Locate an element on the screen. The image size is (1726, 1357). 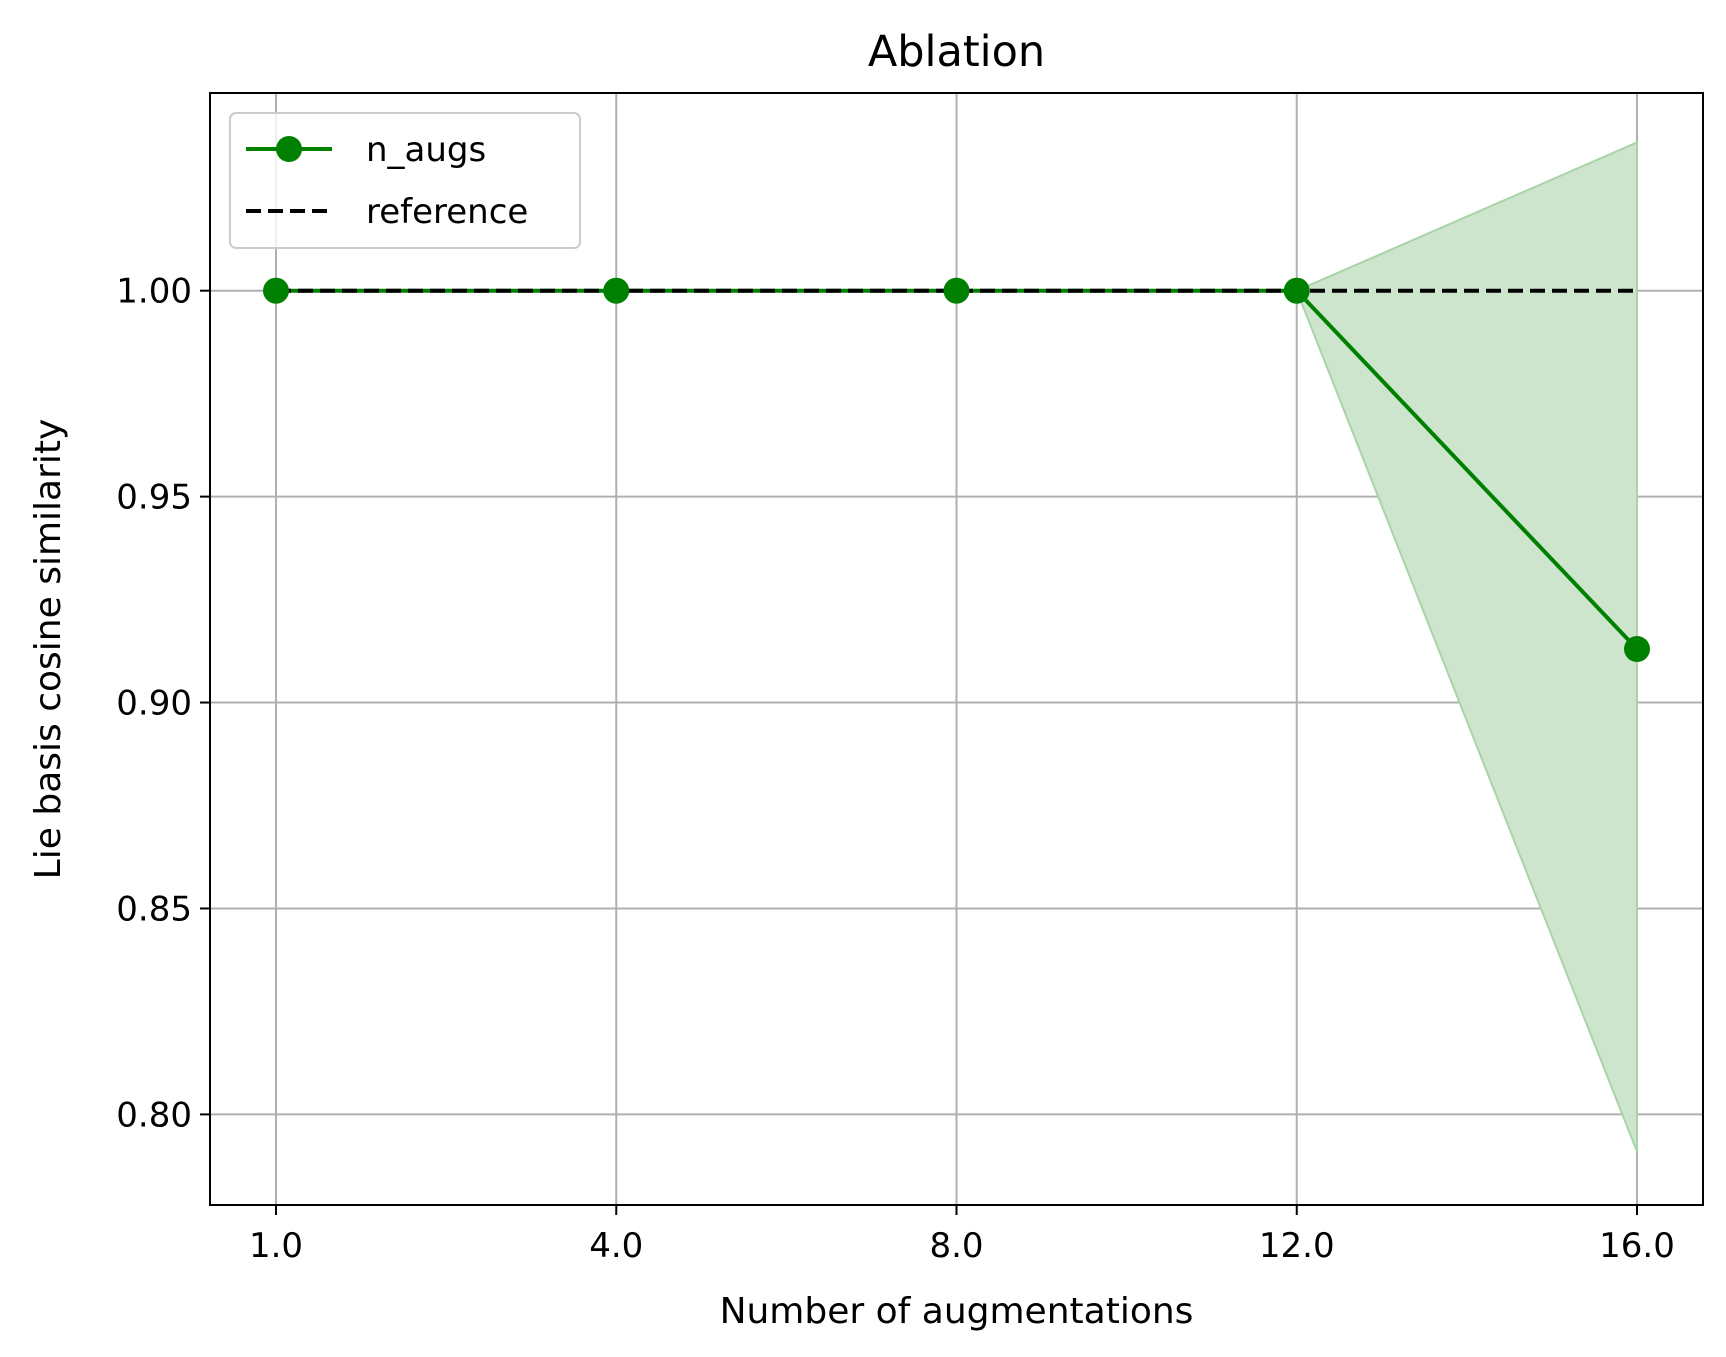
x-axis-label: Number of augmentations is located at coordinates (957, 1311).